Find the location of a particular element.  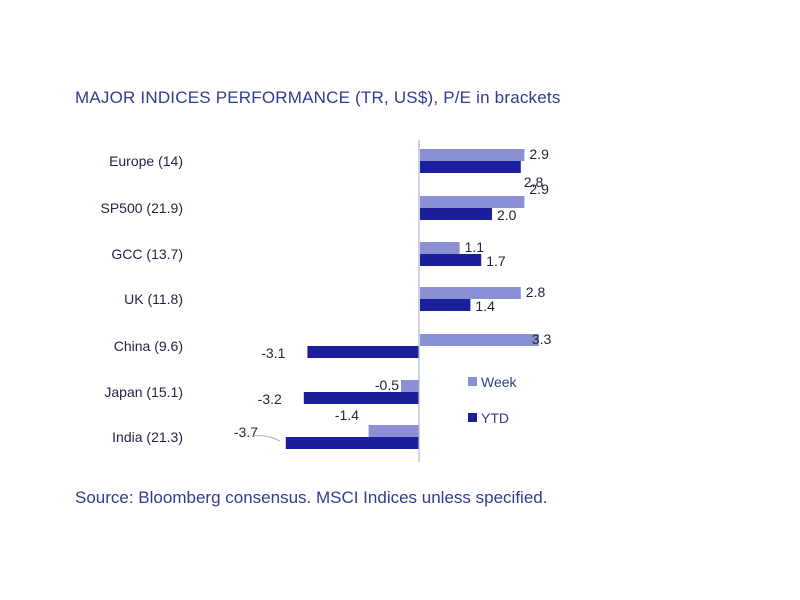

legend-ytd-label: YTD is located at coordinates (495, 418).